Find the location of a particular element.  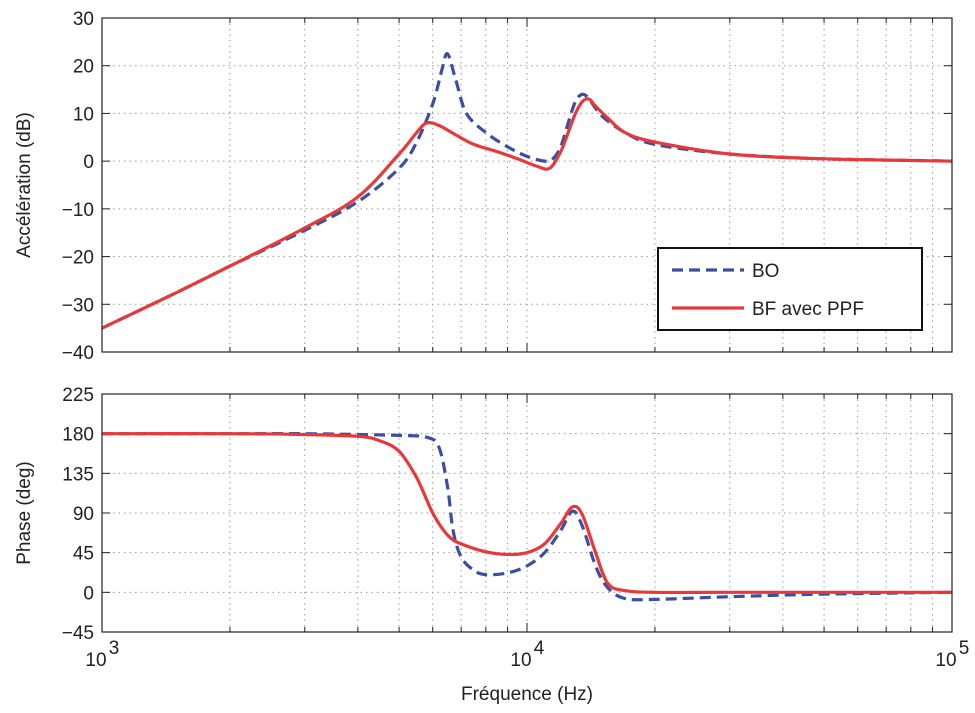

y-axis-label: Phase (deg) is located at coordinates (24, 513).